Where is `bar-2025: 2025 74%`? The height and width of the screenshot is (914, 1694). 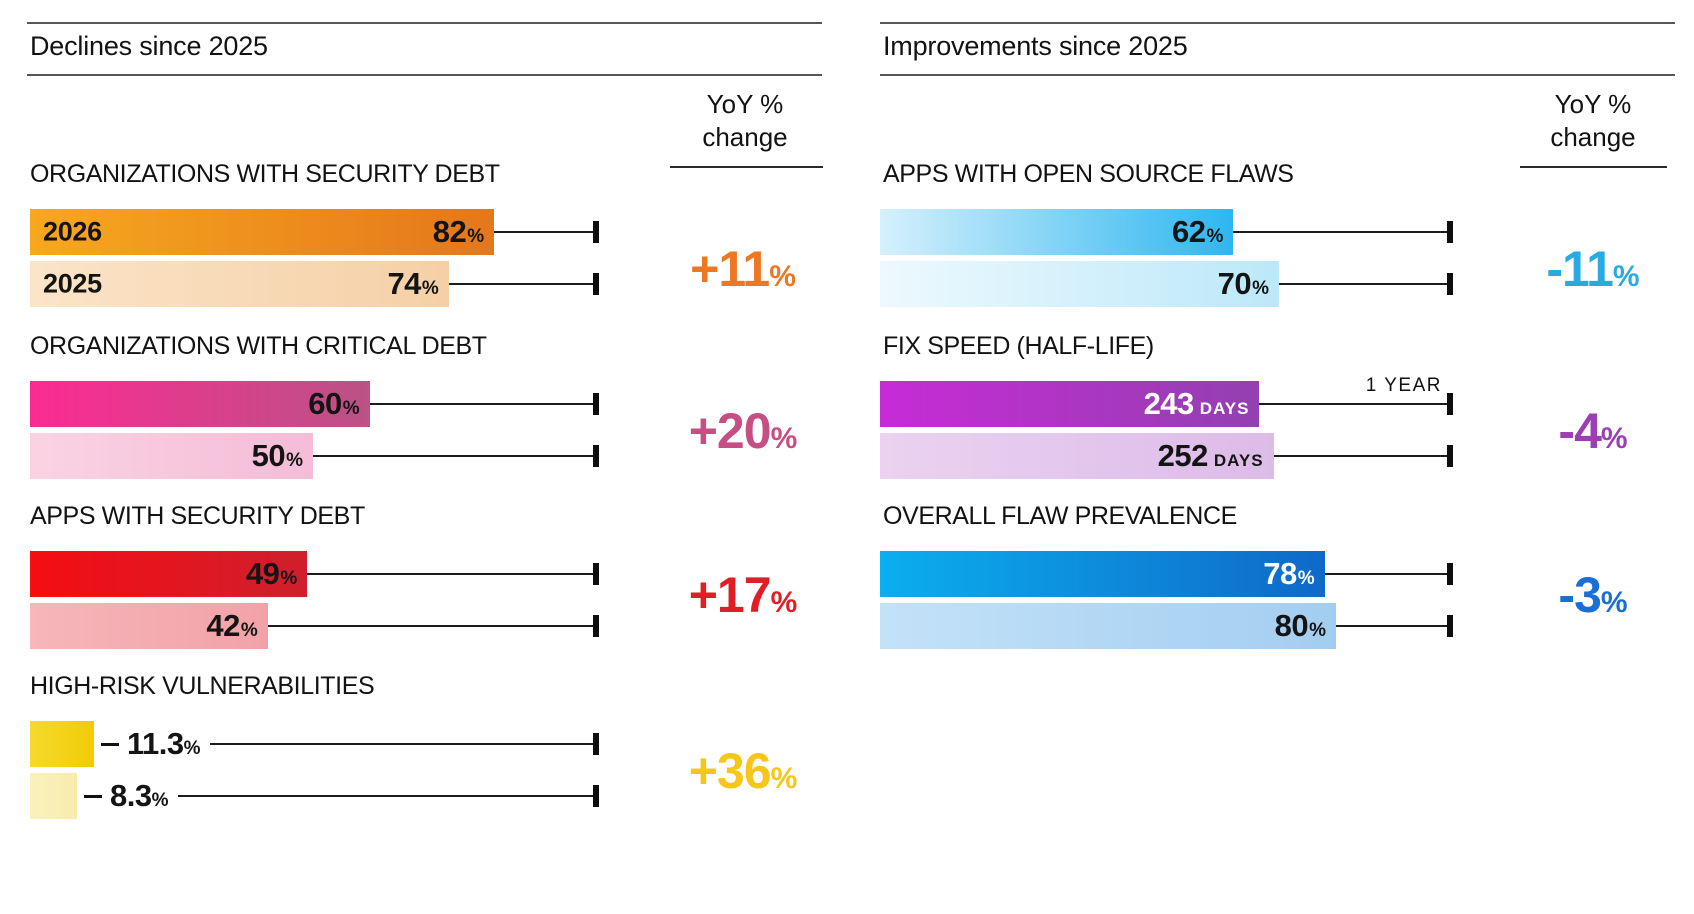
bar-2025: 2025 74% is located at coordinates (239, 284).